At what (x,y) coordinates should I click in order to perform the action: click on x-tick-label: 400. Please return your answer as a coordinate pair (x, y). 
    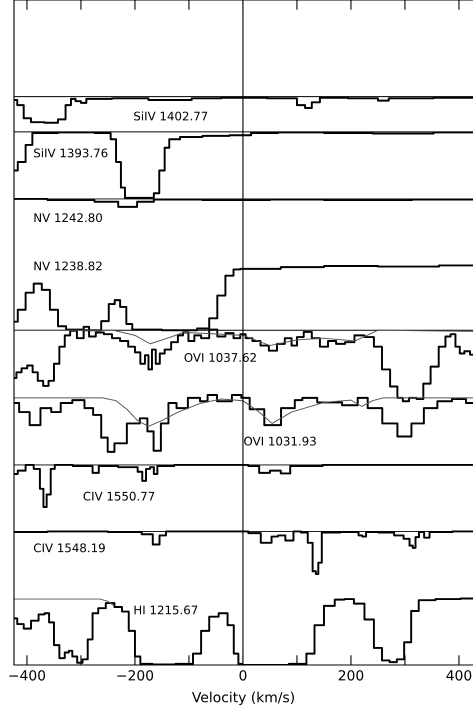
    Looking at the image, I should click on (459, 675).